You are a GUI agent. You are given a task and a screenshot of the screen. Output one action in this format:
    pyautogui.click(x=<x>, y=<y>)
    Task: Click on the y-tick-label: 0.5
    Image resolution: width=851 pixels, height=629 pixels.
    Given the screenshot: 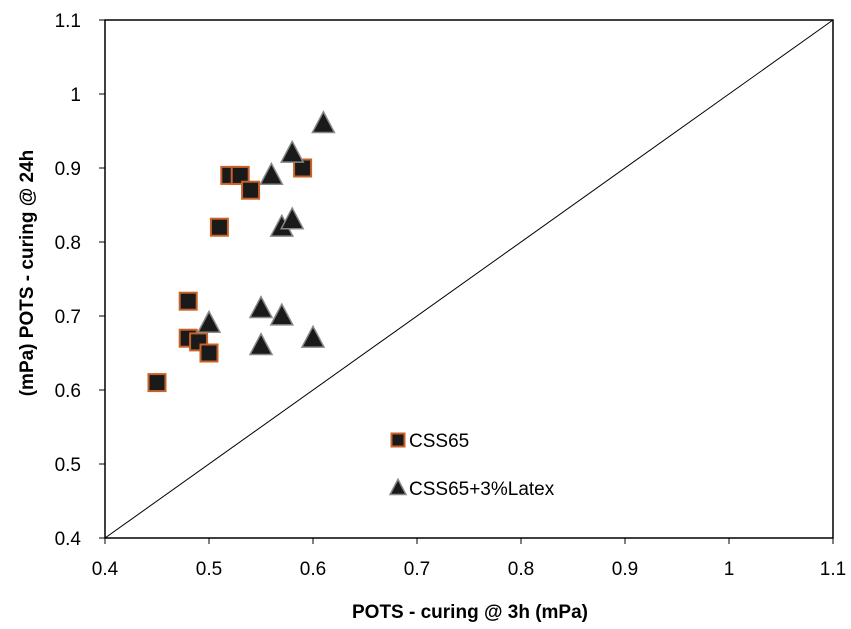 What is the action you would take?
    pyautogui.click(x=68, y=465)
    